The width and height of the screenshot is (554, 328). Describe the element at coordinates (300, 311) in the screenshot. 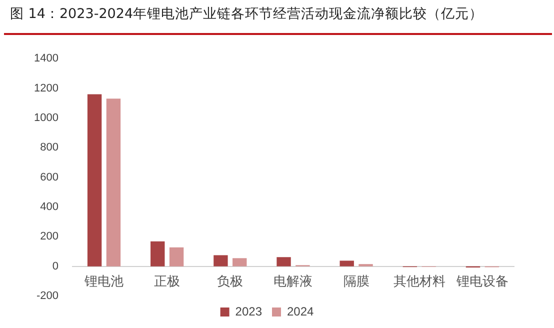

I see `legend-label: 2024` at that location.